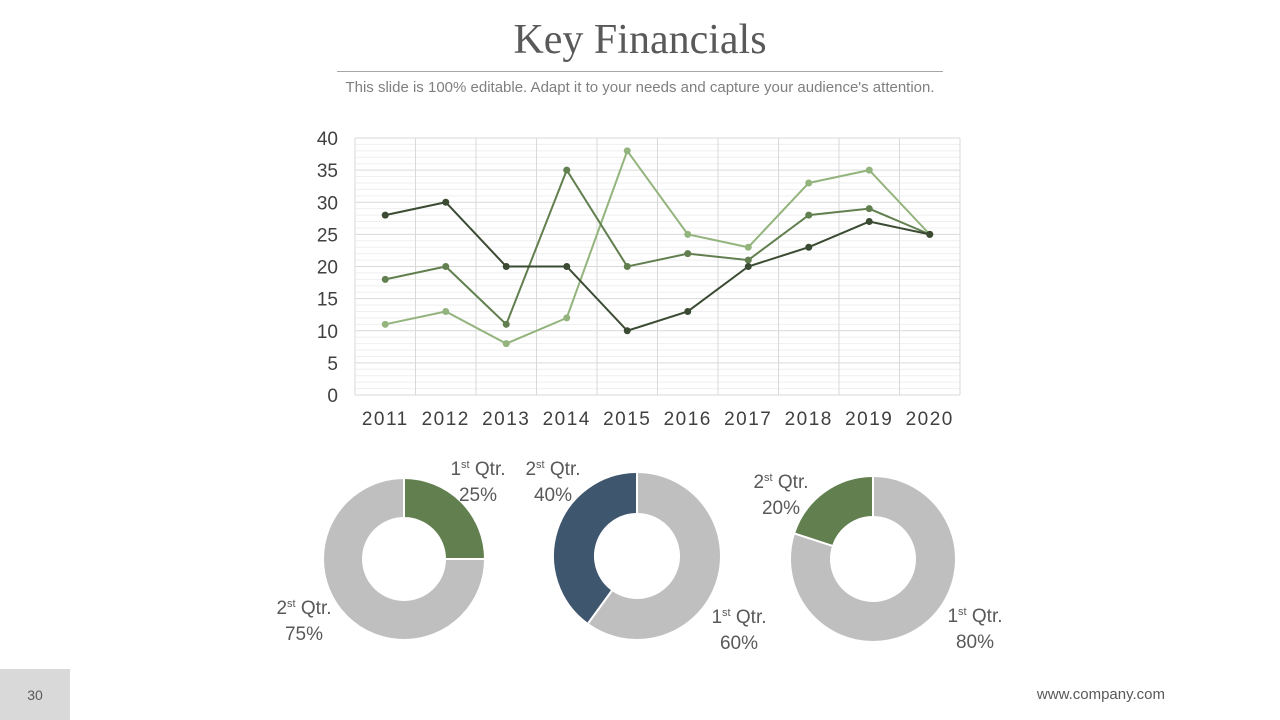 This screenshot has height=720, width=1280. I want to click on y-tick-label: 5, so click(332, 364).